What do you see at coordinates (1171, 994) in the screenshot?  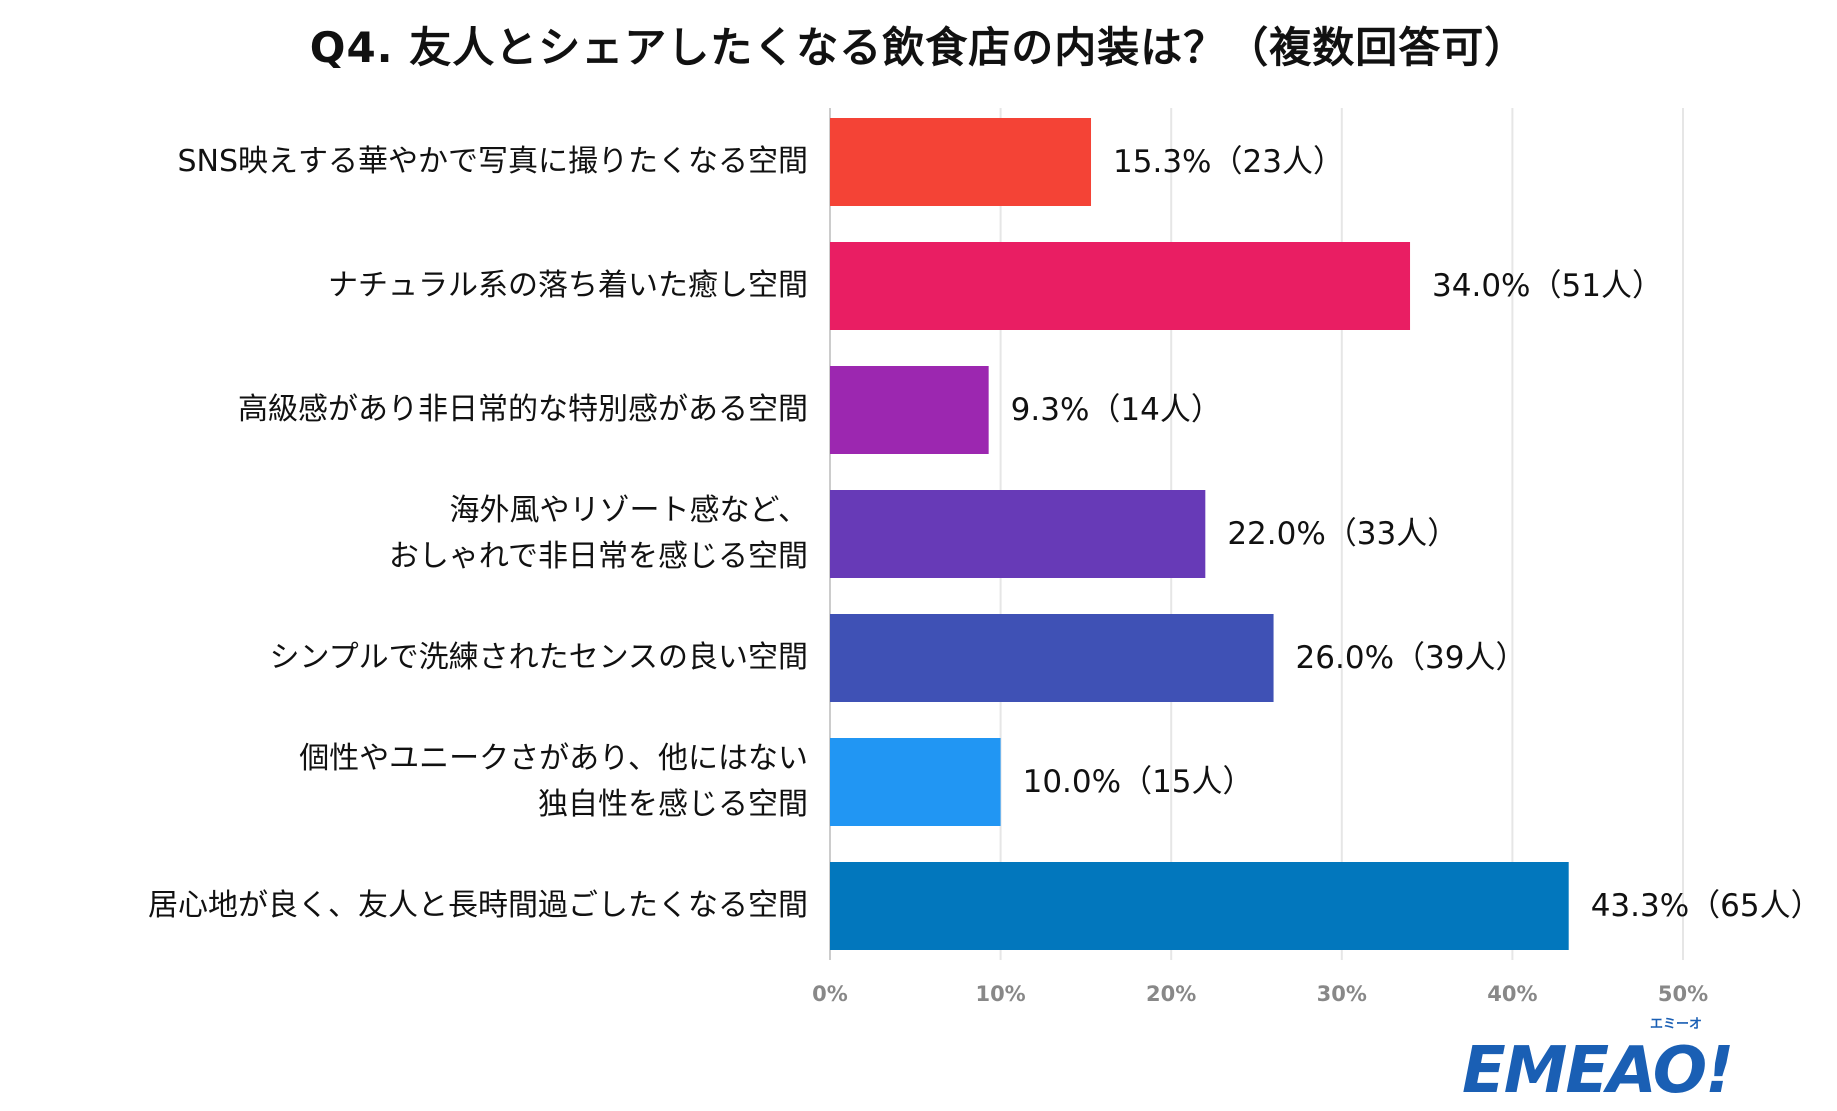 I see `x-tick-label: 20%` at bounding box center [1171, 994].